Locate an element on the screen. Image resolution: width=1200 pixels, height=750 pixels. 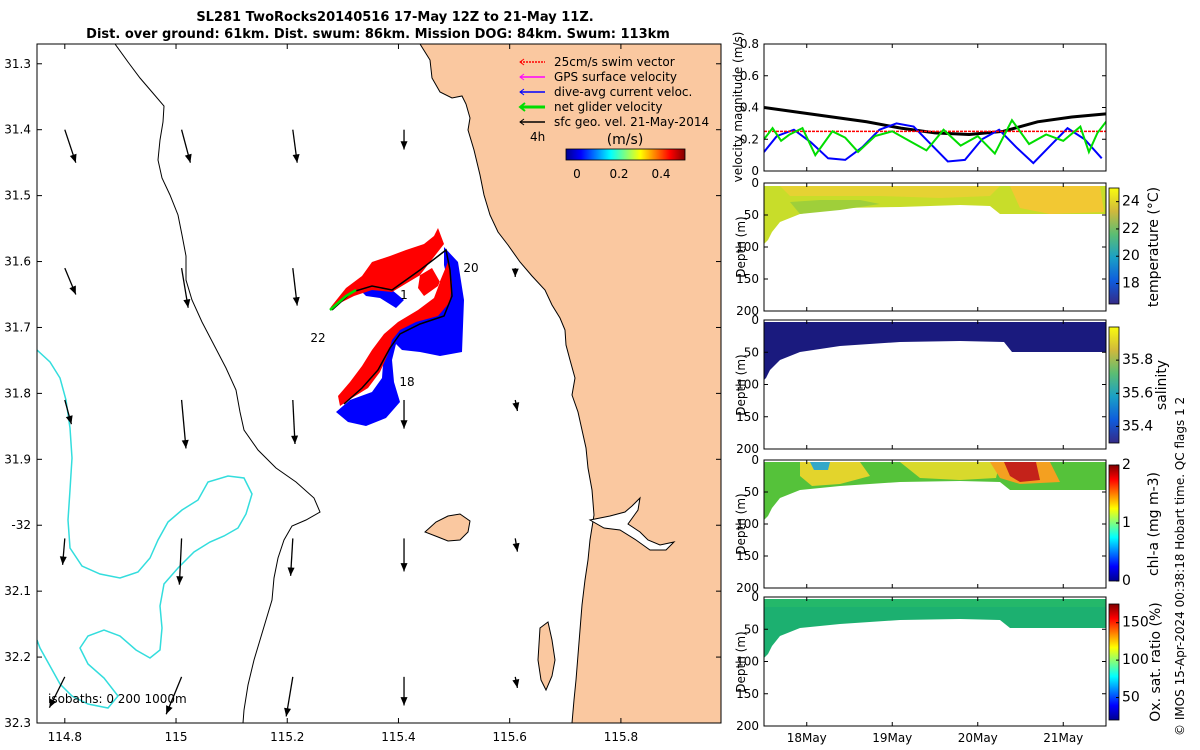
map-y-tick-label: 32.2 is located at coordinates (17, 657).